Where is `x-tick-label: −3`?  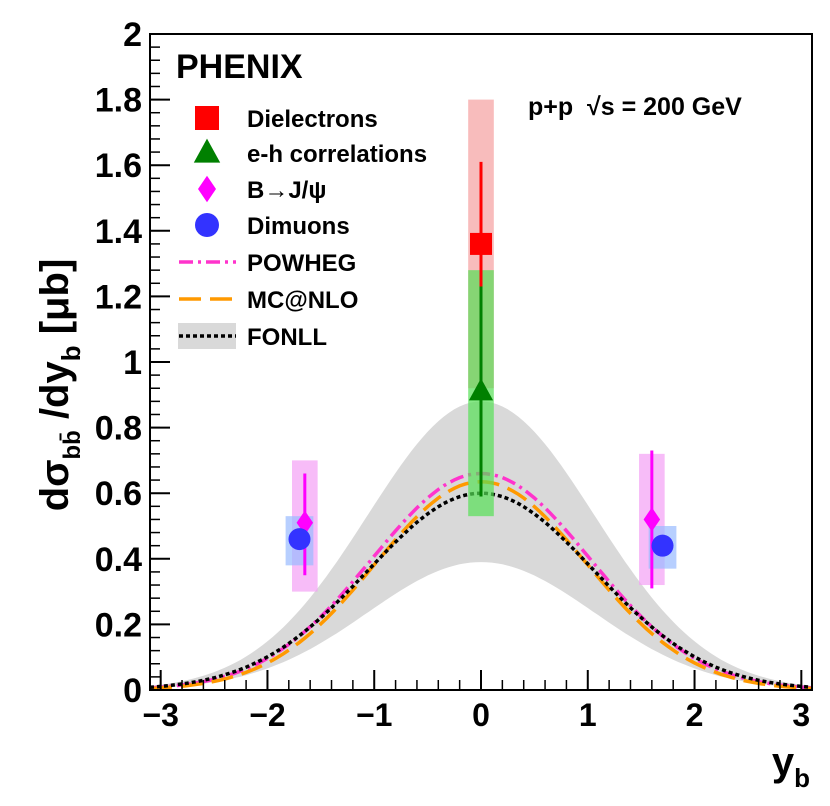
x-tick-label: −3 is located at coordinates (160, 715).